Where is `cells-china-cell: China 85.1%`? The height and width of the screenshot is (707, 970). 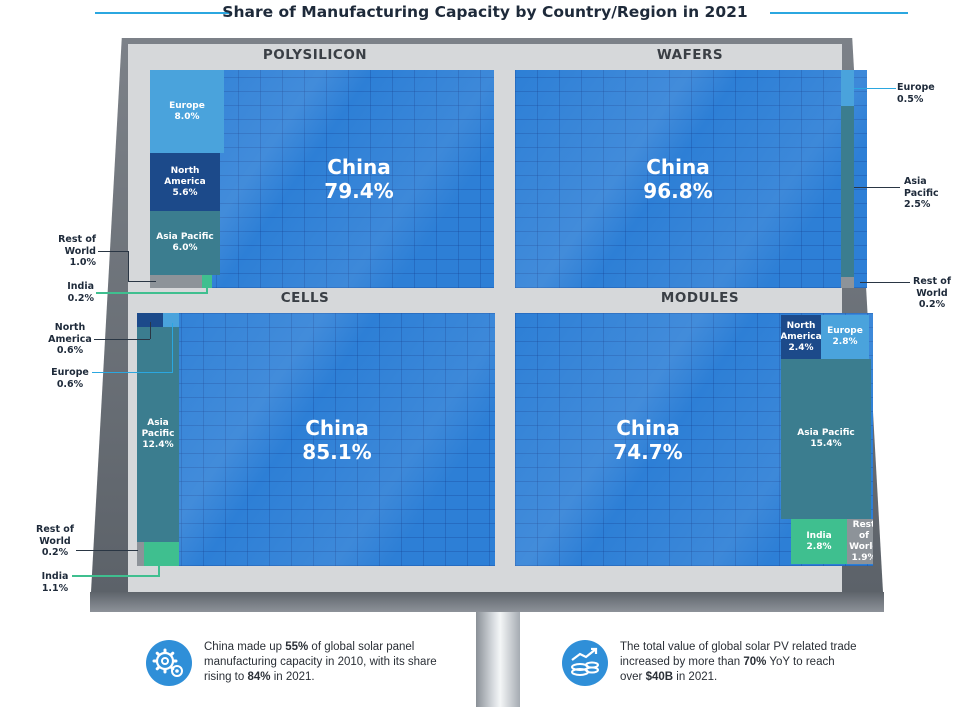 cells-china-cell: China 85.1% is located at coordinates (337, 439).